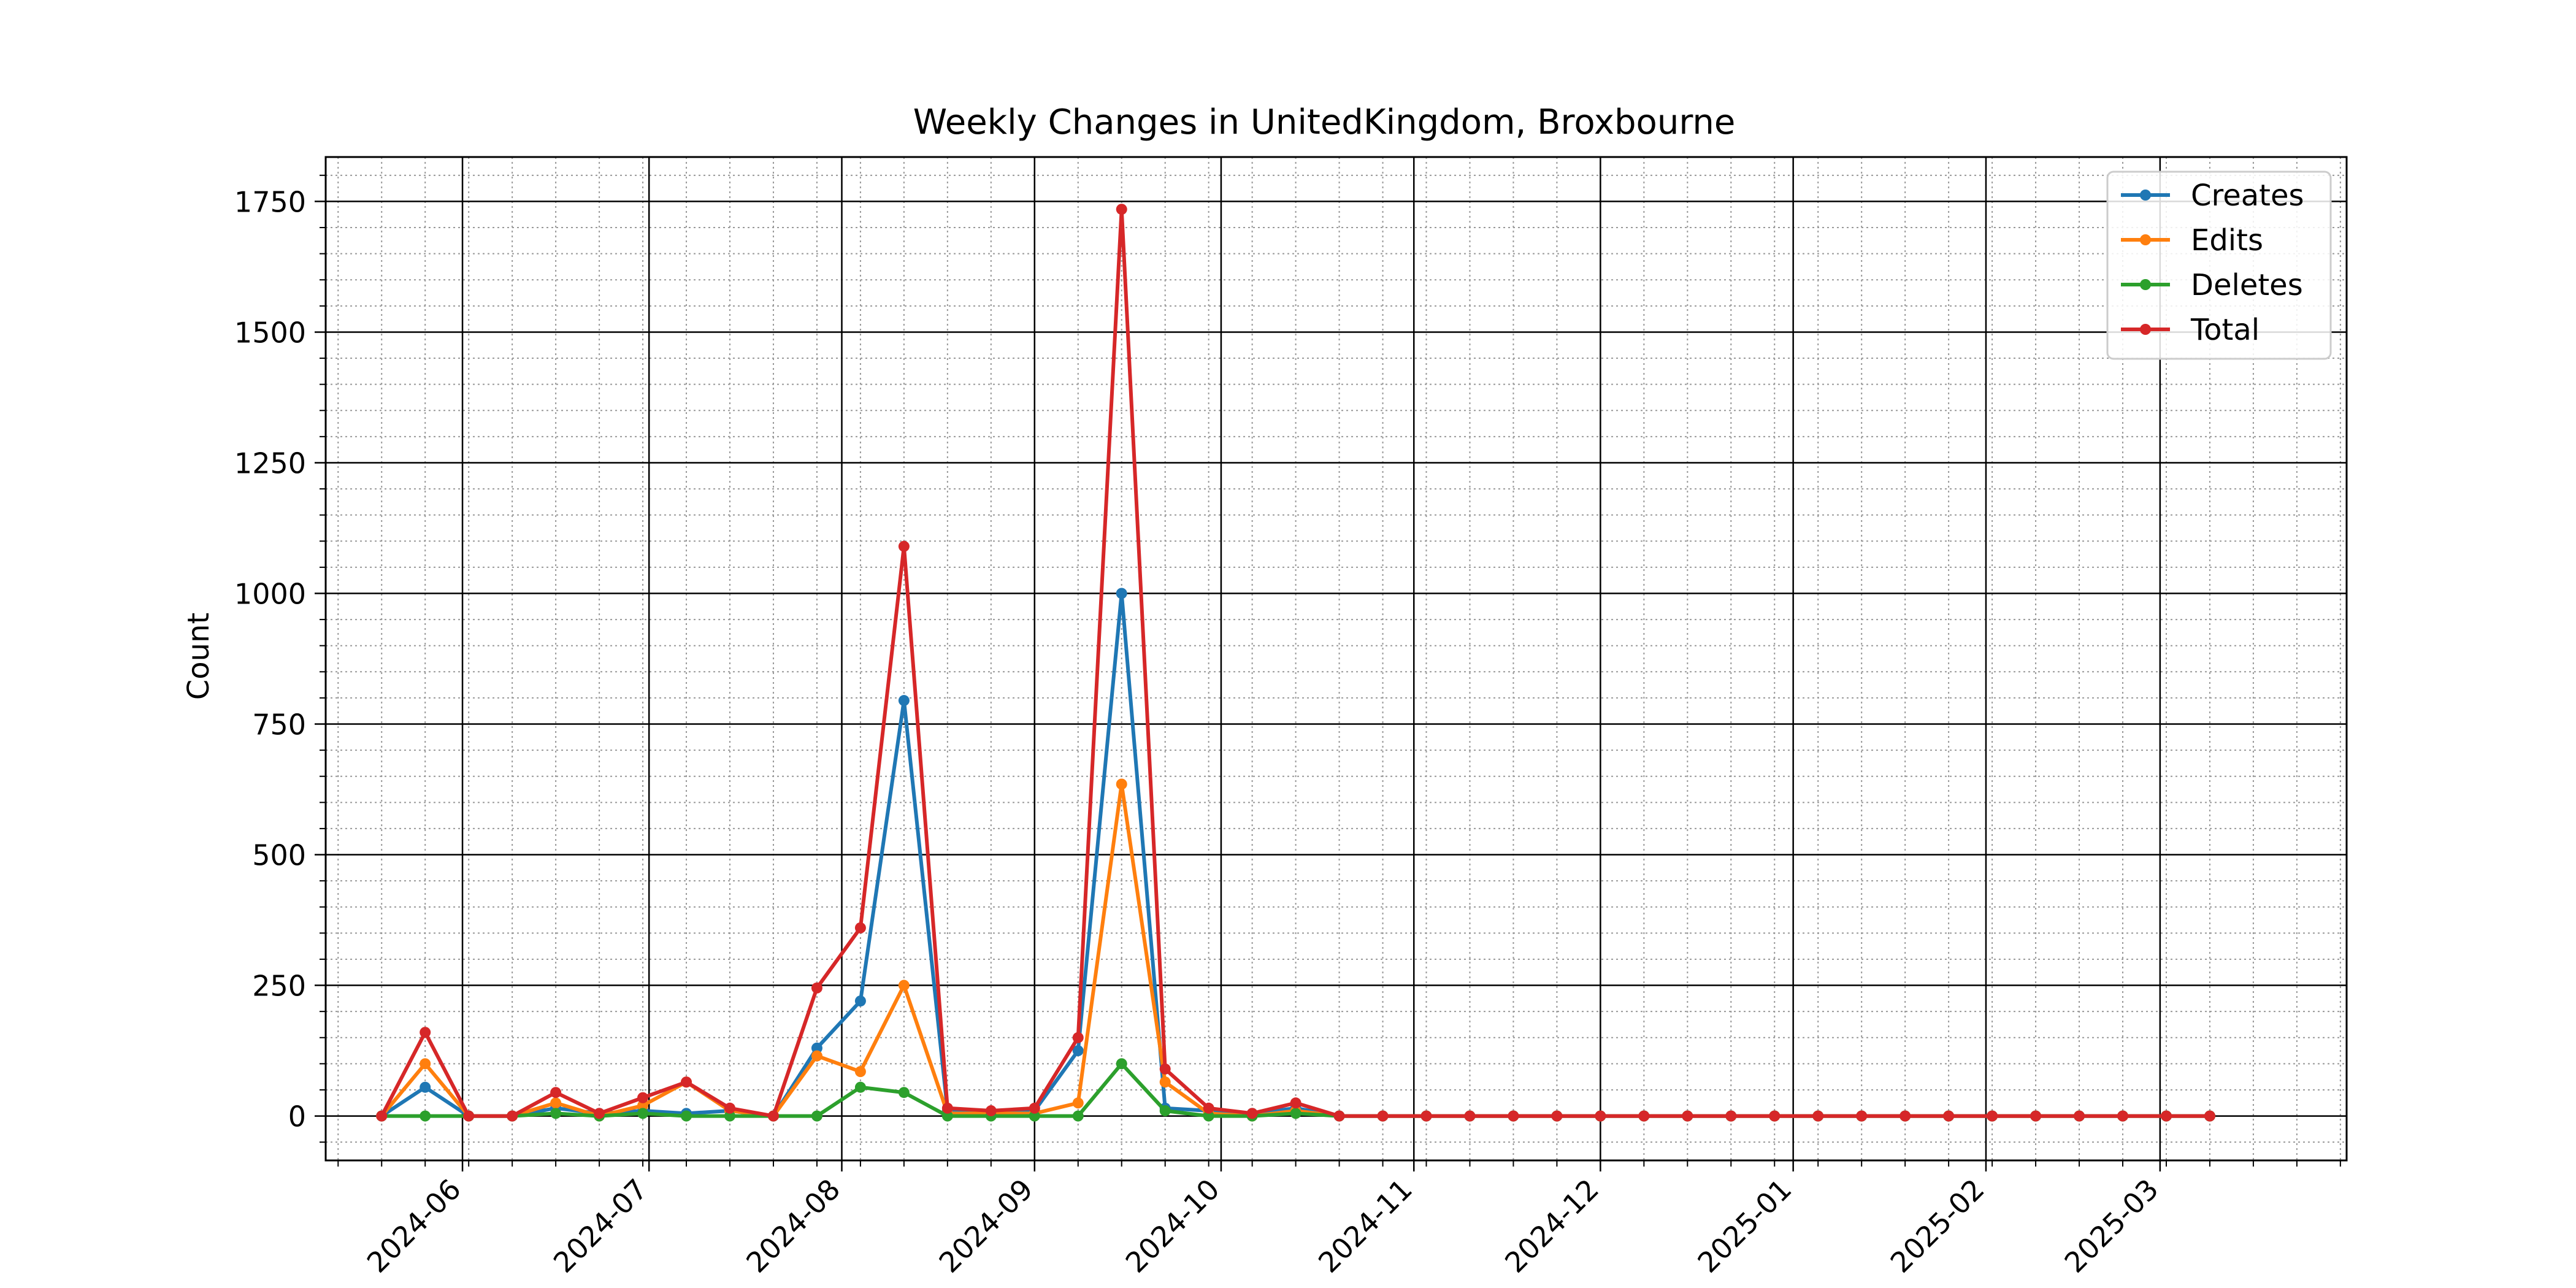  Describe the element at coordinates (2111, 1226) in the screenshot. I see `x-tick-label: 2025-03` at that location.